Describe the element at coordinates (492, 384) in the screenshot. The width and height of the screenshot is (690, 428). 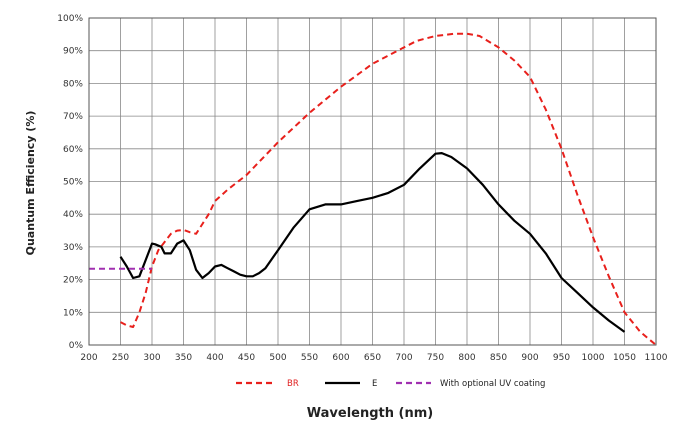
I see `legend-label-uv: With optional UV coating` at that location.